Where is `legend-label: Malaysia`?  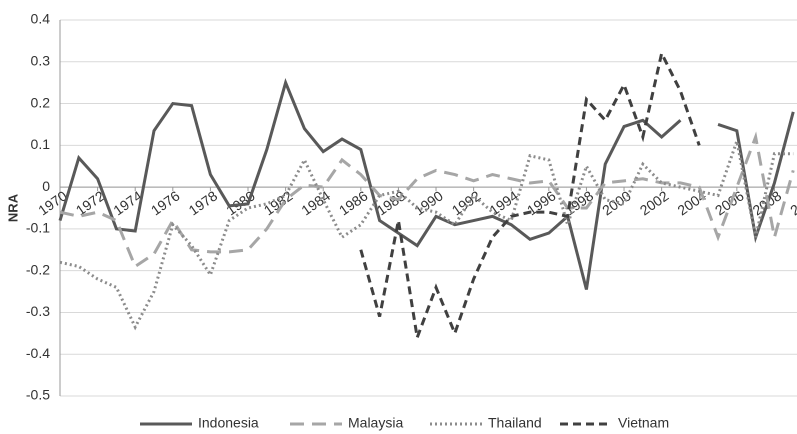
legend-label: Malaysia is located at coordinates (375, 423).